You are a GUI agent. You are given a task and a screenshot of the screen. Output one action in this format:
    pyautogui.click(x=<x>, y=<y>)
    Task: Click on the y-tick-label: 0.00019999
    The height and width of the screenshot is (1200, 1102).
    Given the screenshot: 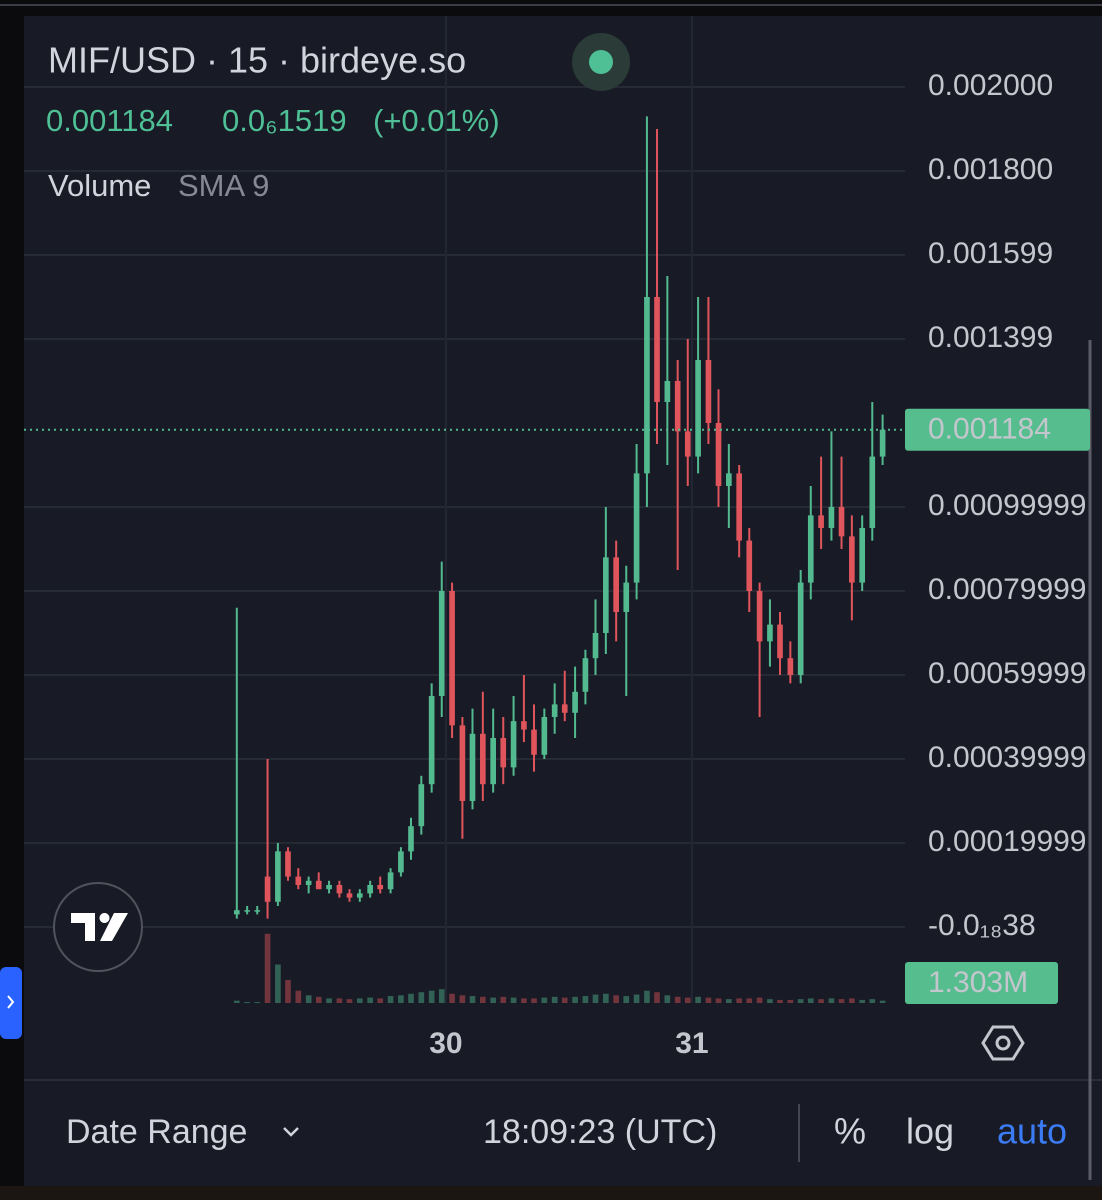 What is the action you would take?
    pyautogui.click(x=1007, y=841)
    